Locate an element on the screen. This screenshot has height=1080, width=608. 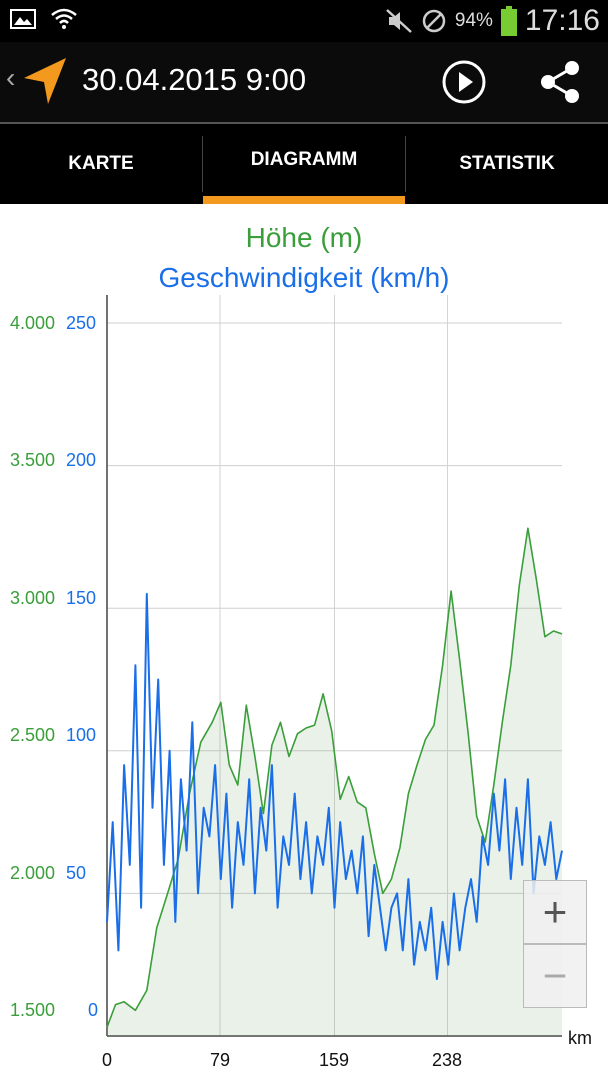
battery-icon is located at coordinates (508, 21).